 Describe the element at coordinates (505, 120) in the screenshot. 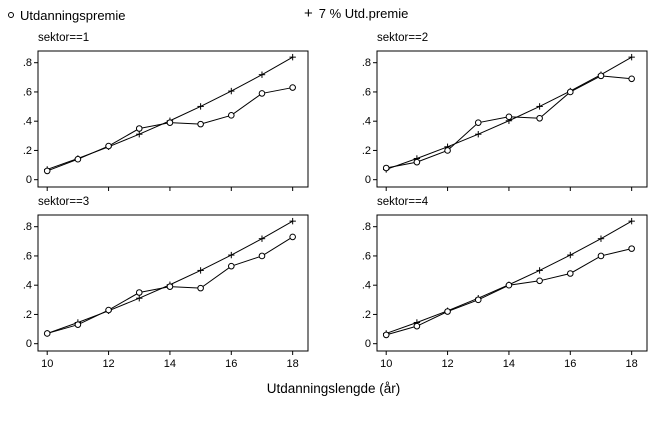

I see `plot-sektor-2: 0 .2 .4 .6 .8` at that location.